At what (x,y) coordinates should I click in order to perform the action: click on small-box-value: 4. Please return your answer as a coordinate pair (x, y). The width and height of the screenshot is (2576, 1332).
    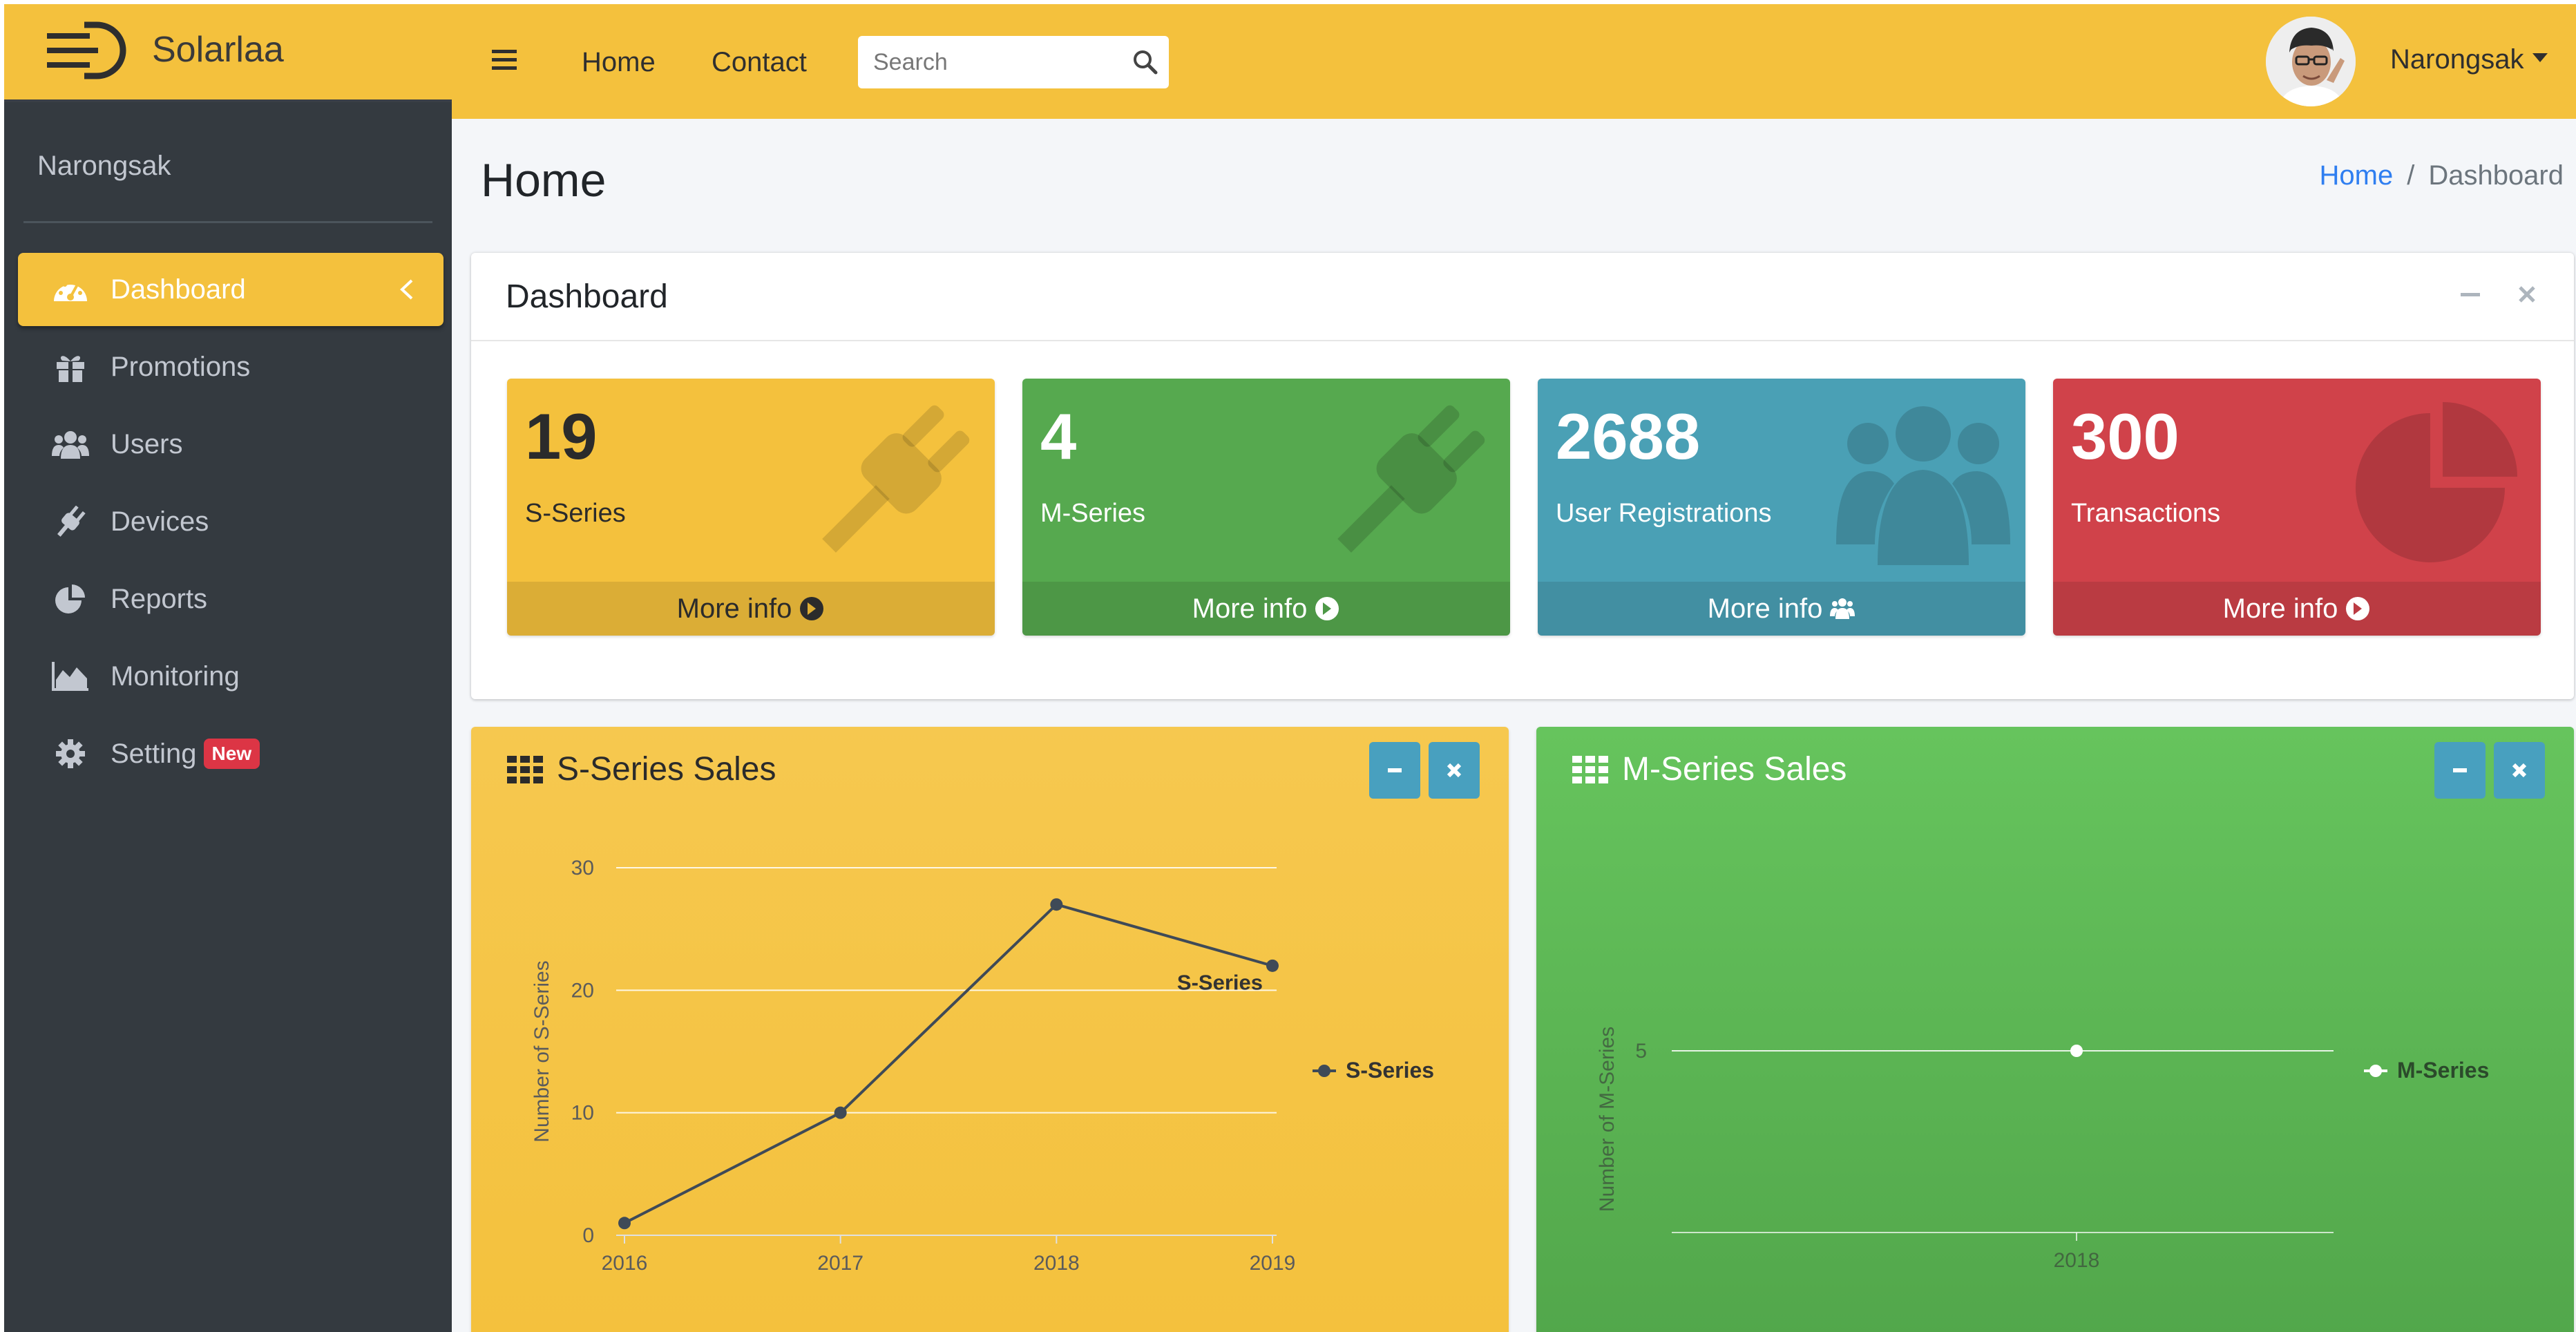
    Looking at the image, I should click on (1058, 436).